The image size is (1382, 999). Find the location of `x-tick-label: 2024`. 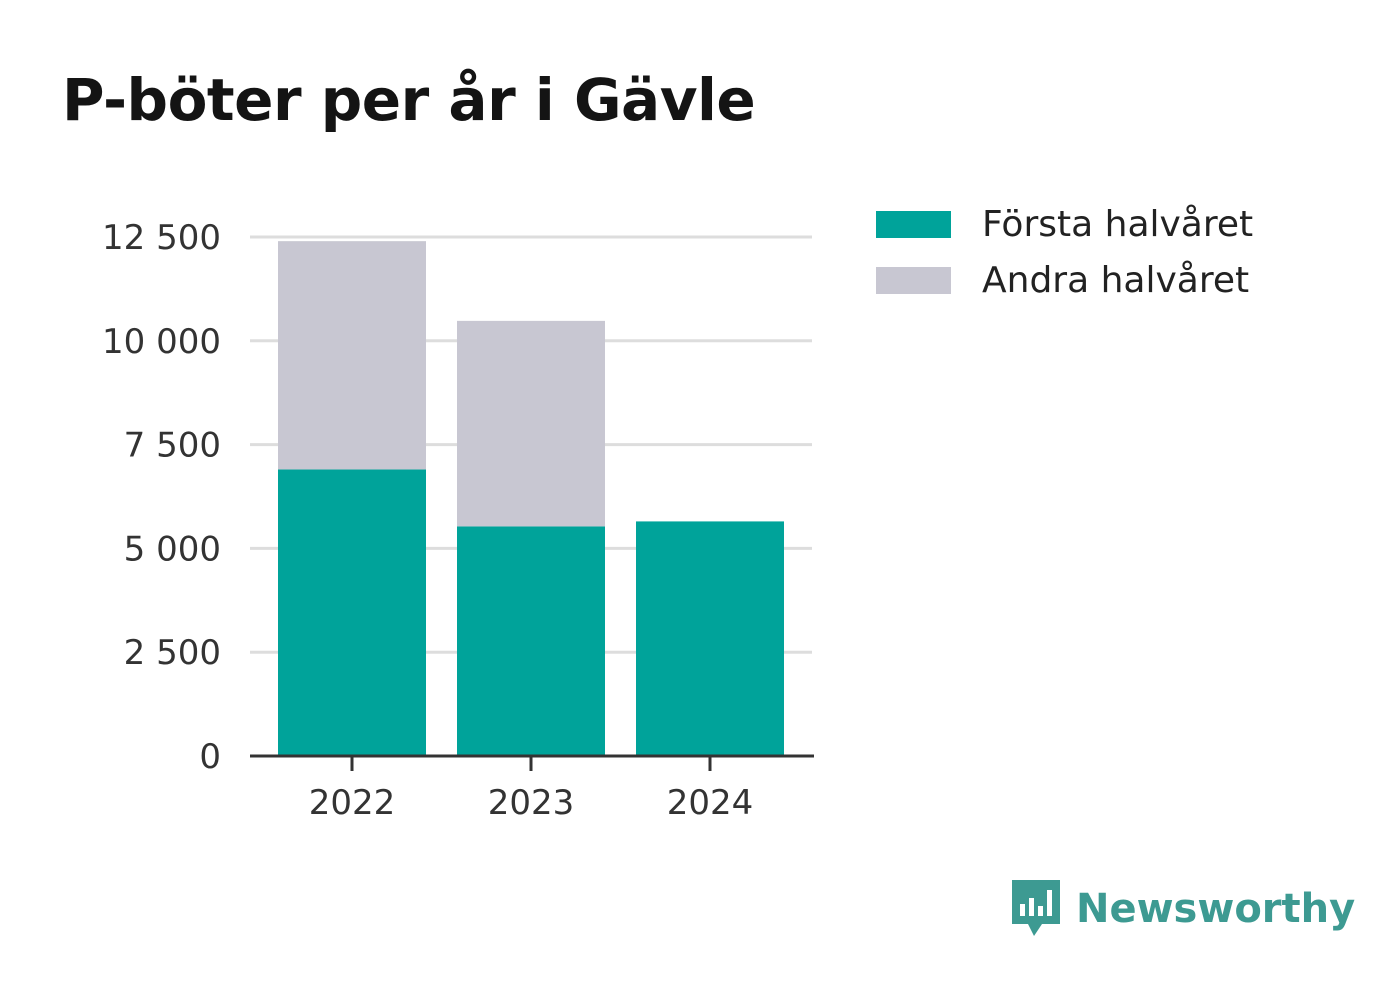

x-tick-label: 2024 is located at coordinates (710, 803).